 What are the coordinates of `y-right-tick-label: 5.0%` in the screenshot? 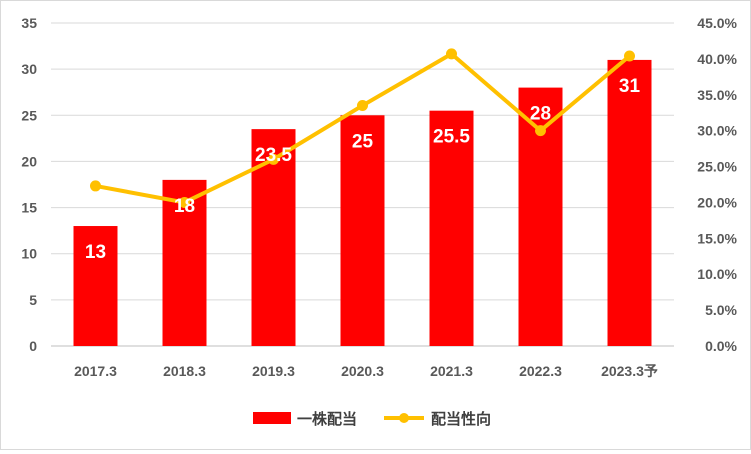 It's located at (721, 310).